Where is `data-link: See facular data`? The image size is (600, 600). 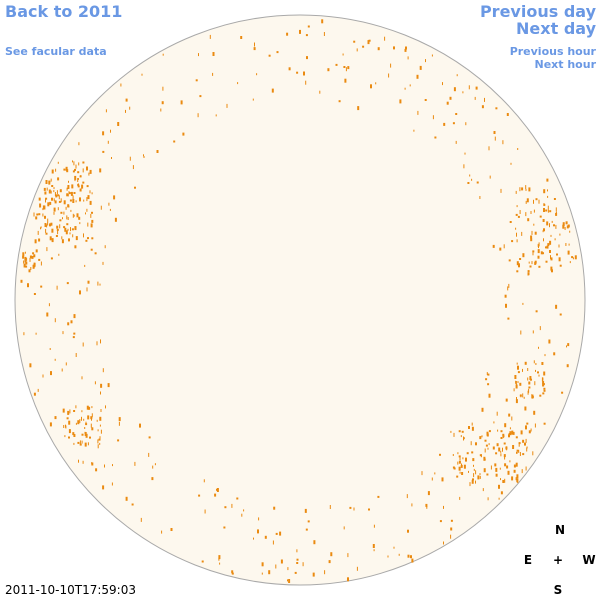
data-link: See facular data is located at coordinates (56, 51).